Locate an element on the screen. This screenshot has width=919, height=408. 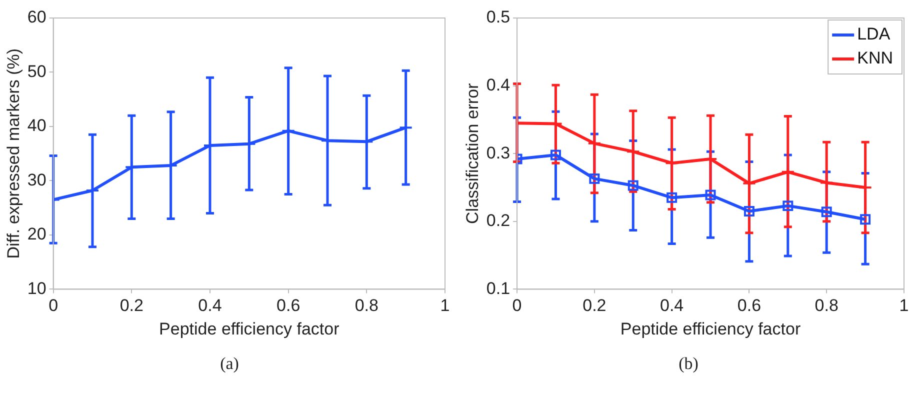
legend-label: LDA is located at coordinates (874, 34).